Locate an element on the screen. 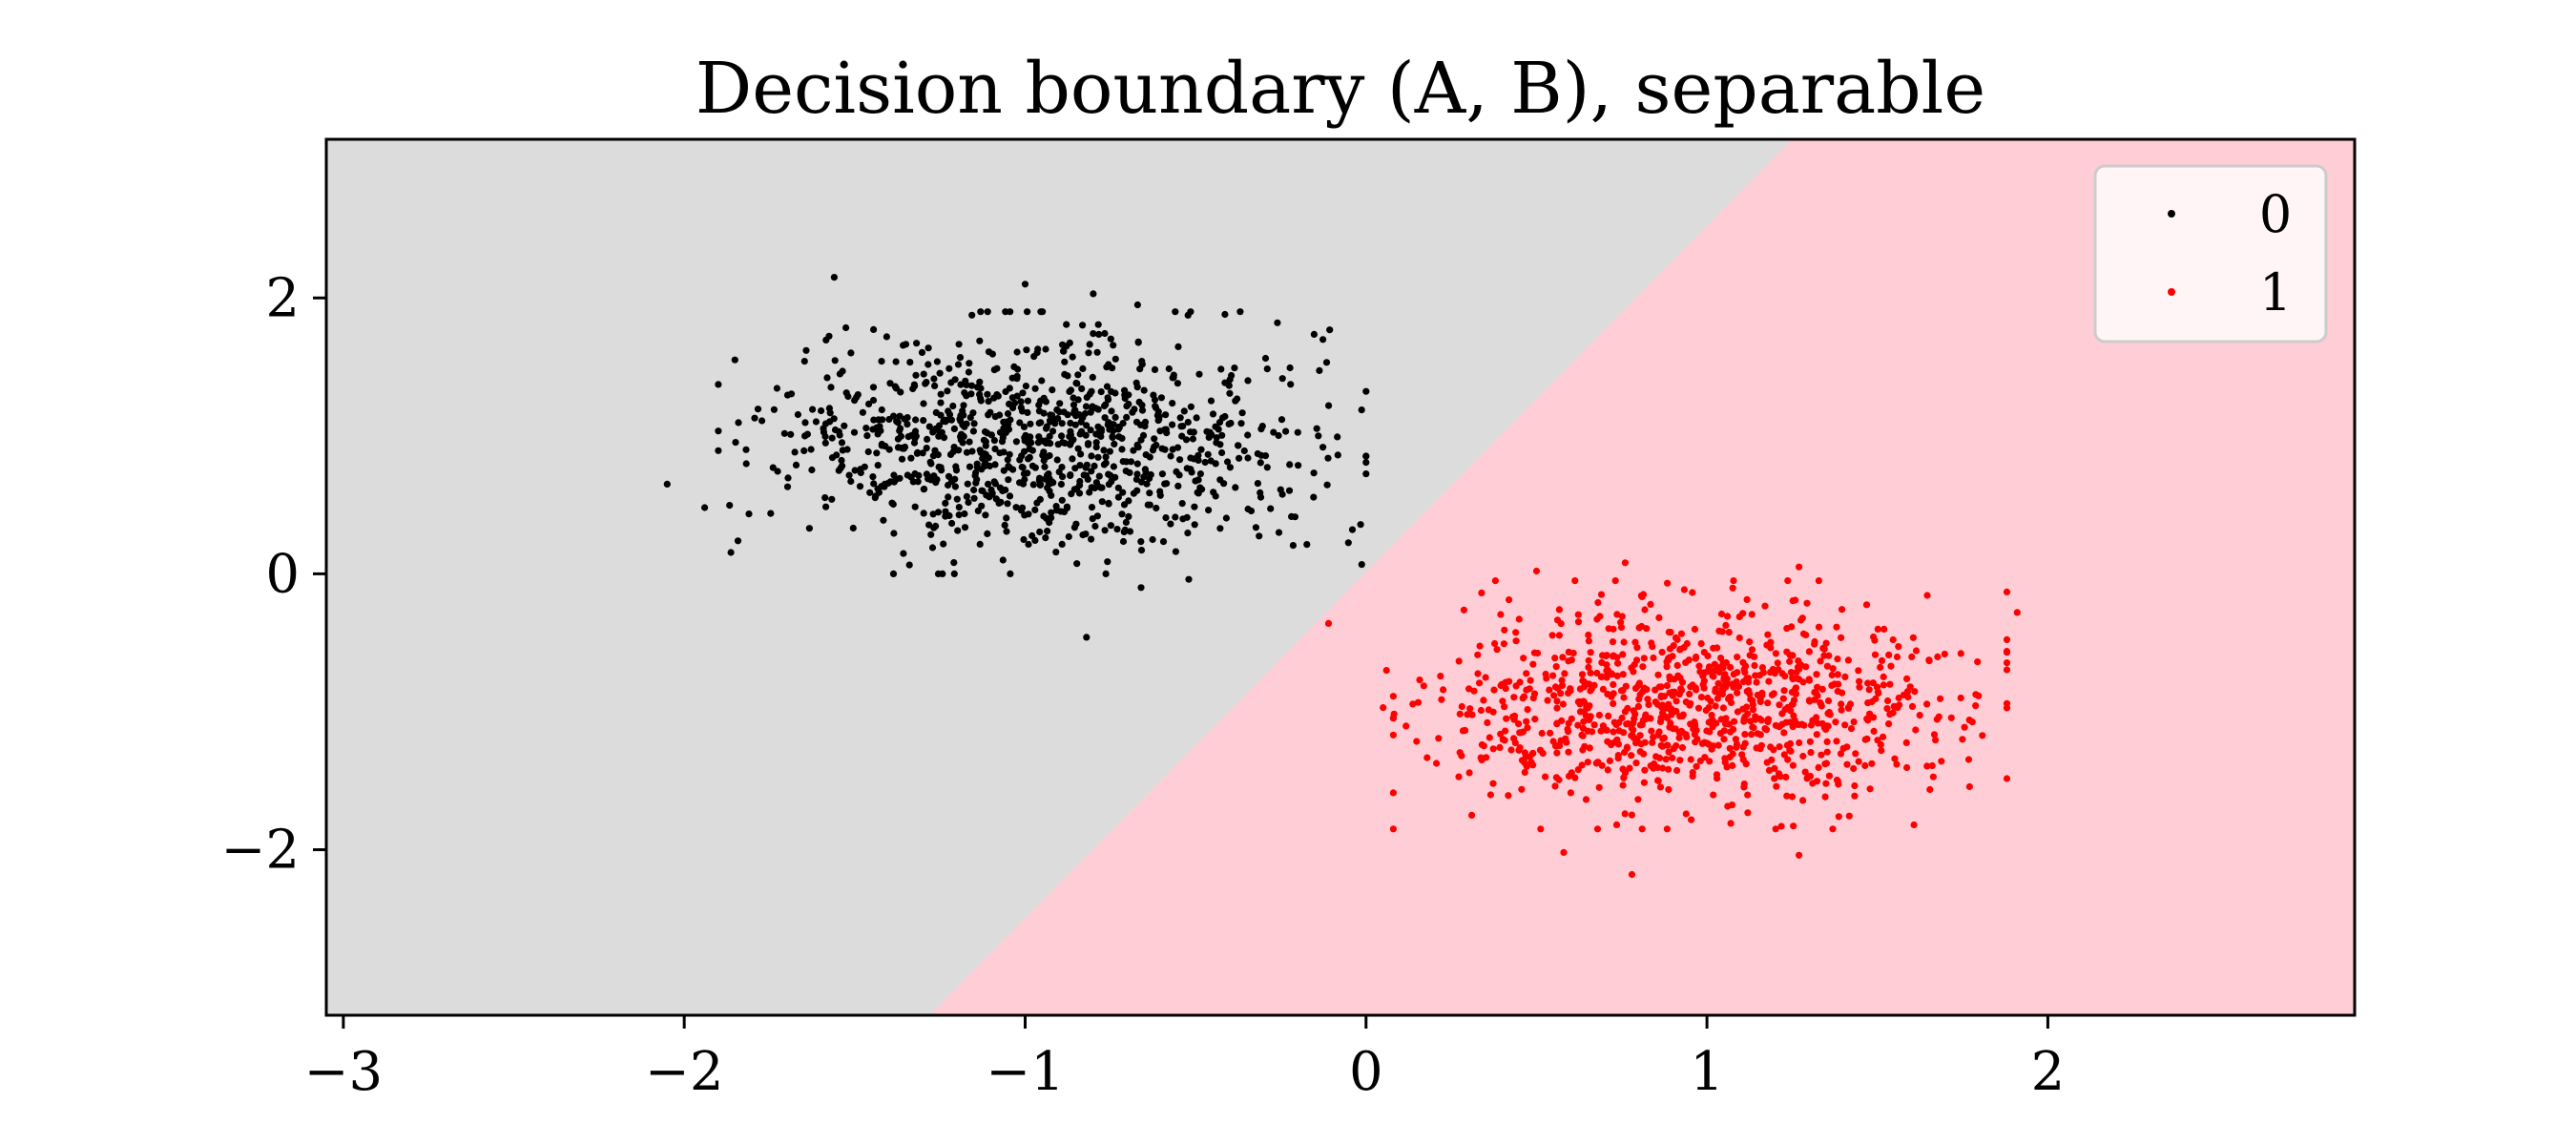 This screenshot has width=2576, height=1145. x-tick-label: 0 is located at coordinates (1366, 1072).